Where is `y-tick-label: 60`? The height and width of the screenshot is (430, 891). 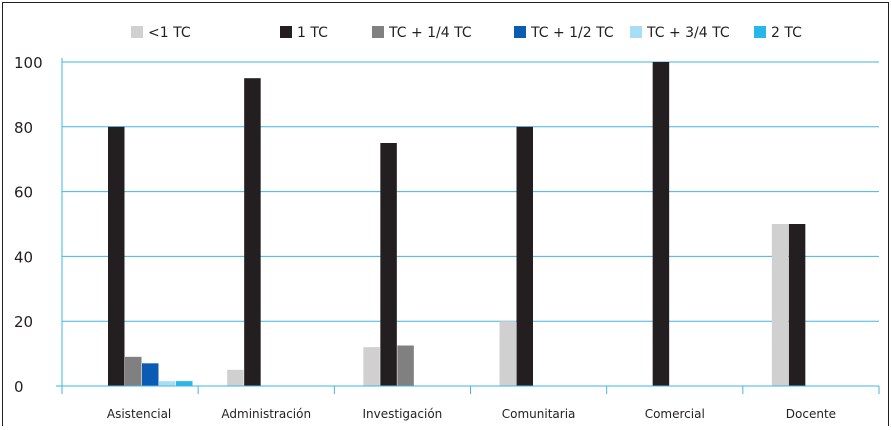 y-tick-label: 60 is located at coordinates (23, 193).